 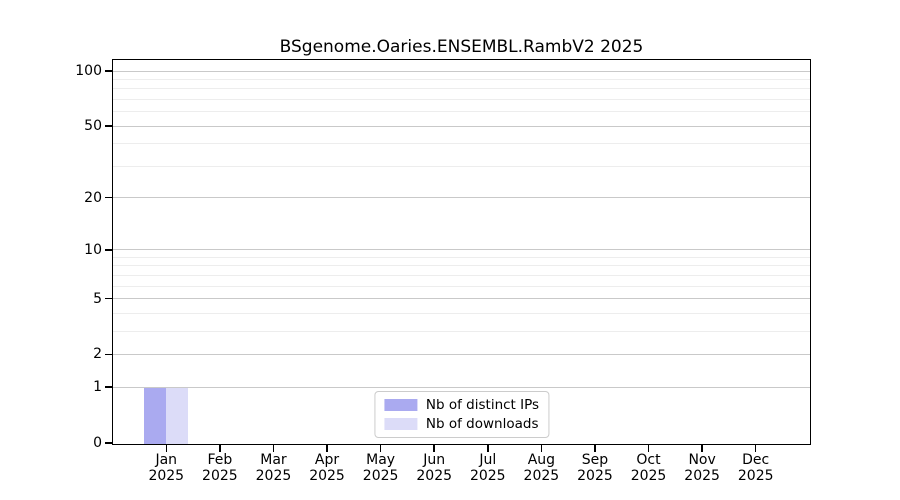 What do you see at coordinates (93, 126) in the screenshot?
I see `y-axis-tick-label: 50` at bounding box center [93, 126].